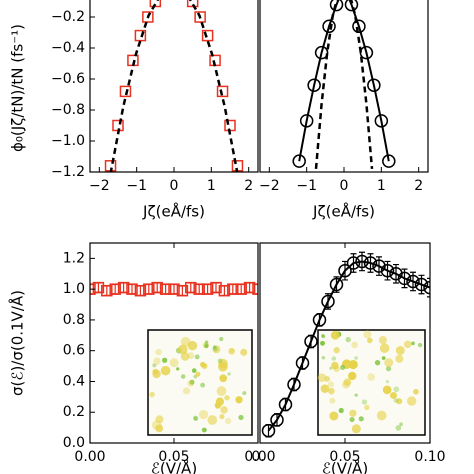 This screenshot has height=474, width=474. What do you see at coordinates (68, 17) in the screenshot?
I see `y-tick-label: −0.2` at bounding box center [68, 17].